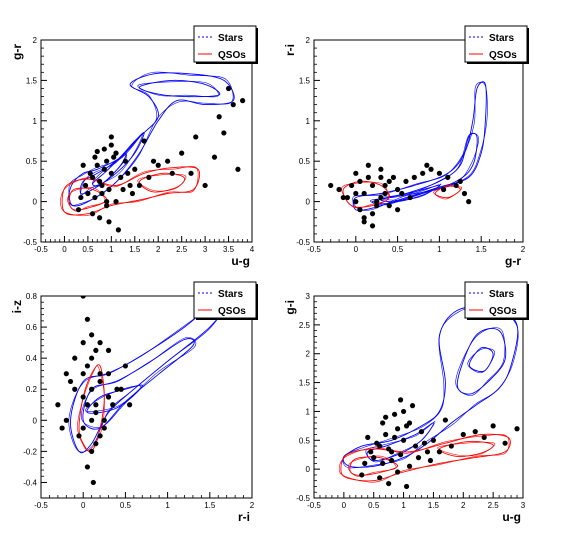 This screenshot has width=567, height=547. What do you see at coordinates (32, 80) in the screenshot?
I see `y-tick-label: 1.5` at bounding box center [32, 80].